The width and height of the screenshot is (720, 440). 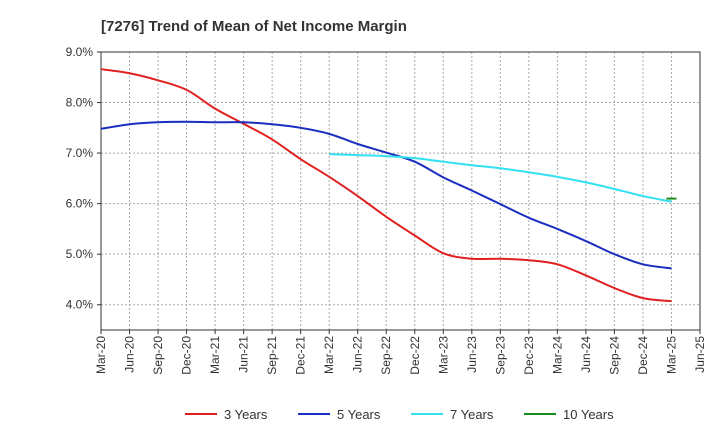 What do you see at coordinates (643, 355) in the screenshot?
I see `x-tick-label: Dec-24` at bounding box center [643, 355].